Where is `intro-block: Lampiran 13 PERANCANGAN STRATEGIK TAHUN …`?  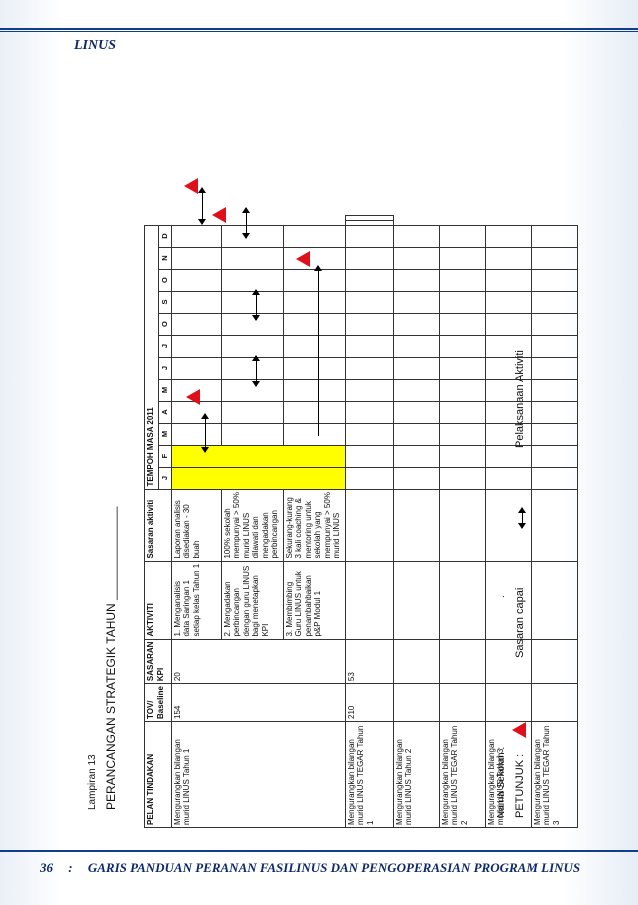 intro-block: Lampiran 13 PERANCANGAN STRATEGIK TAHUN … is located at coordinates (103, 658).